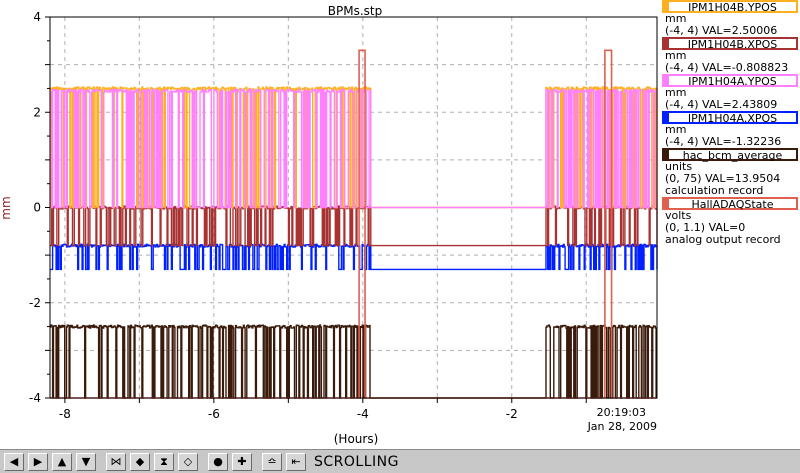 Image resolution: width=800 pixels, height=473 pixels. What do you see at coordinates (188, 462) in the screenshot?
I see `zoom-out-y-icon: ◇` at bounding box center [188, 462].